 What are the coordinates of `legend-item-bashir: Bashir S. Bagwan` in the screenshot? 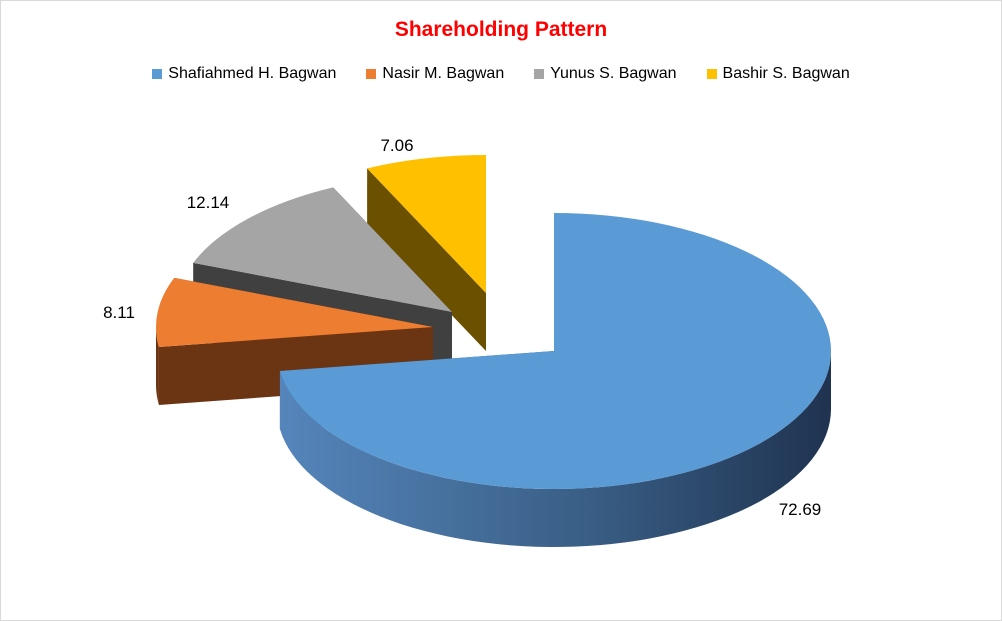 It's located at (778, 74).